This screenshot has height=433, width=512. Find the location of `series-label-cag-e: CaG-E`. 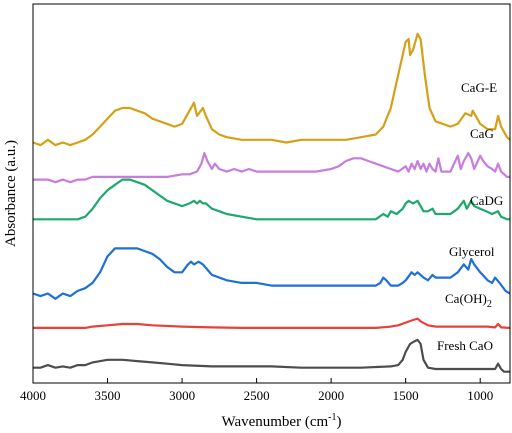

series-label-cag-e: CaG-E is located at coordinates (479, 87).